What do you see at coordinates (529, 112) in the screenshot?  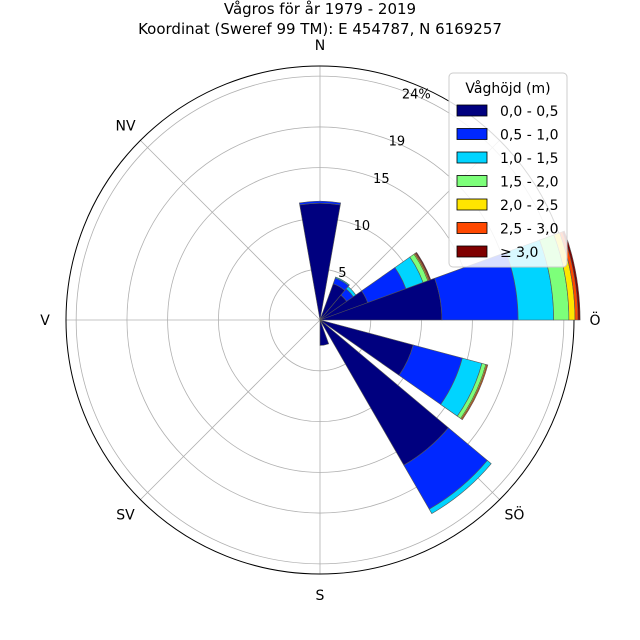 I see `legend-label-0: 0,0 - 0,5` at bounding box center [529, 112].